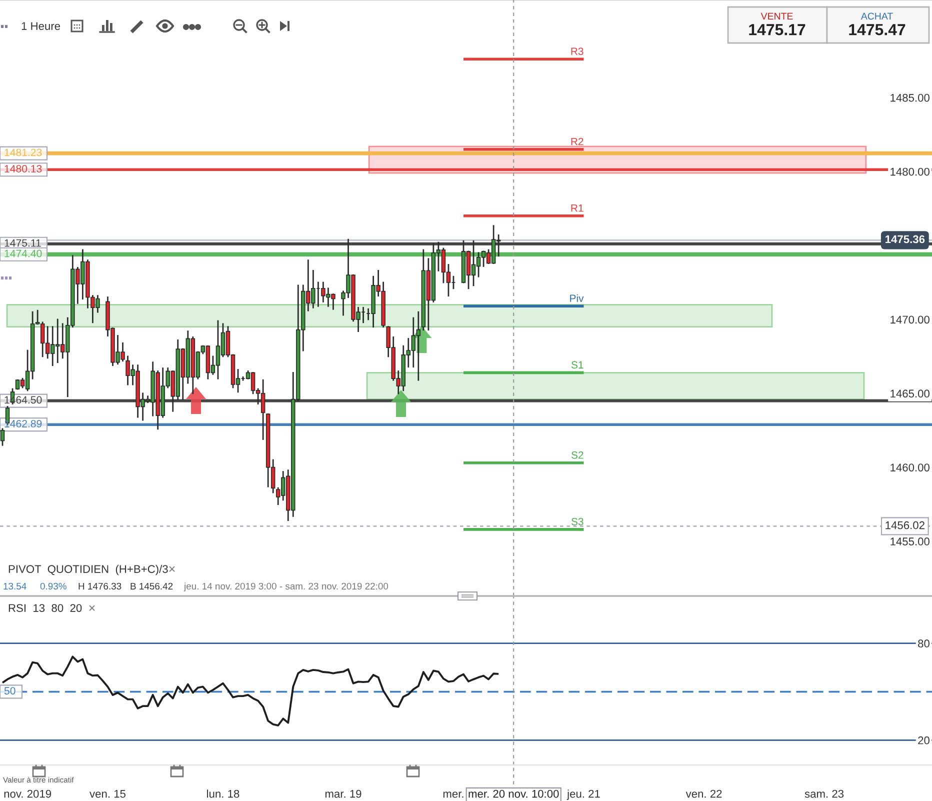  What do you see at coordinates (905, 239) in the screenshot?
I see `ref-line-label: 1475.36` at bounding box center [905, 239].